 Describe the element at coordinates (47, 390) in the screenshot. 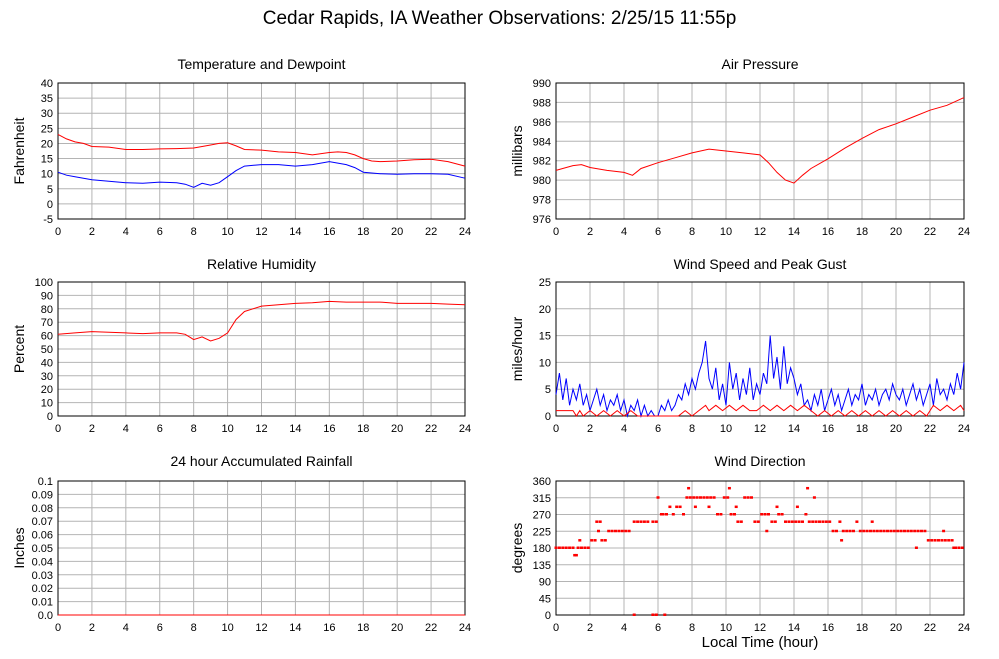

I see `humidity-y-tick-label: 20` at that location.